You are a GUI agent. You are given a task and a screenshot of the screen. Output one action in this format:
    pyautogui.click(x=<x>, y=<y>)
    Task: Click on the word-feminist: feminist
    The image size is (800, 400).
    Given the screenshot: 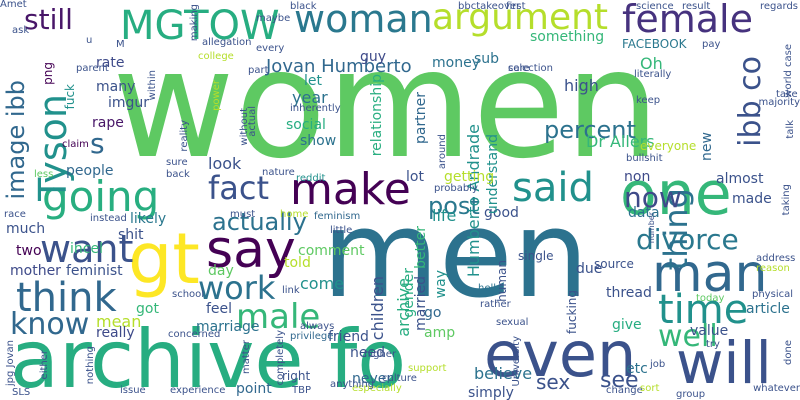 What is the action you would take?
    pyautogui.click(x=94, y=271)
    